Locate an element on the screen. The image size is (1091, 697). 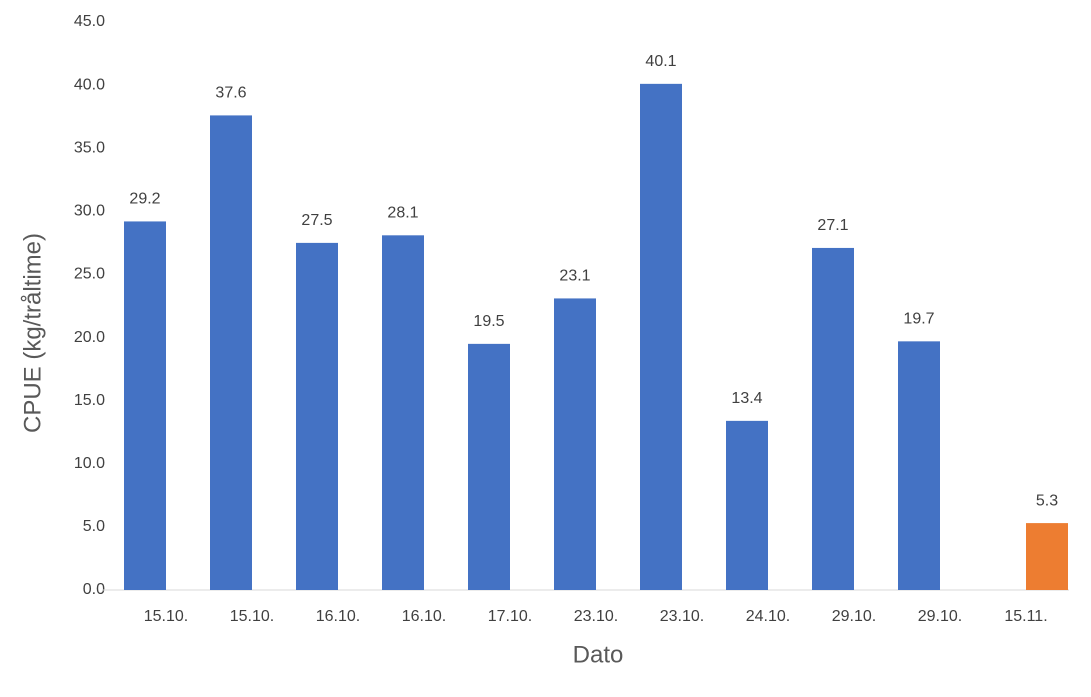
y-axis-title: CPUE (kg/tråltime) is located at coordinates (32, 333).